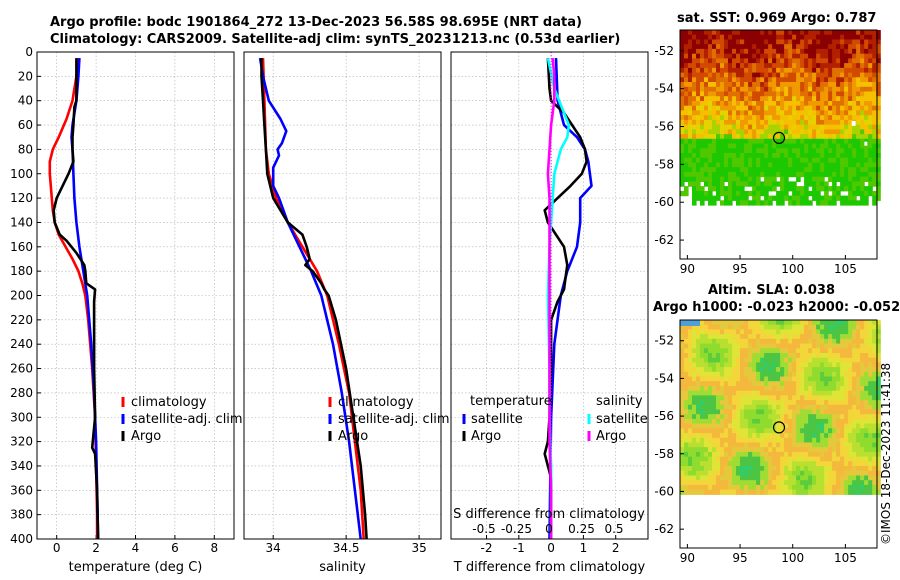 Image resolution: width=900 pixels, height=580 pixels. What do you see at coordinates (21, 442) in the screenshot?
I see `depth-tick-label: 320` at bounding box center [21, 442].